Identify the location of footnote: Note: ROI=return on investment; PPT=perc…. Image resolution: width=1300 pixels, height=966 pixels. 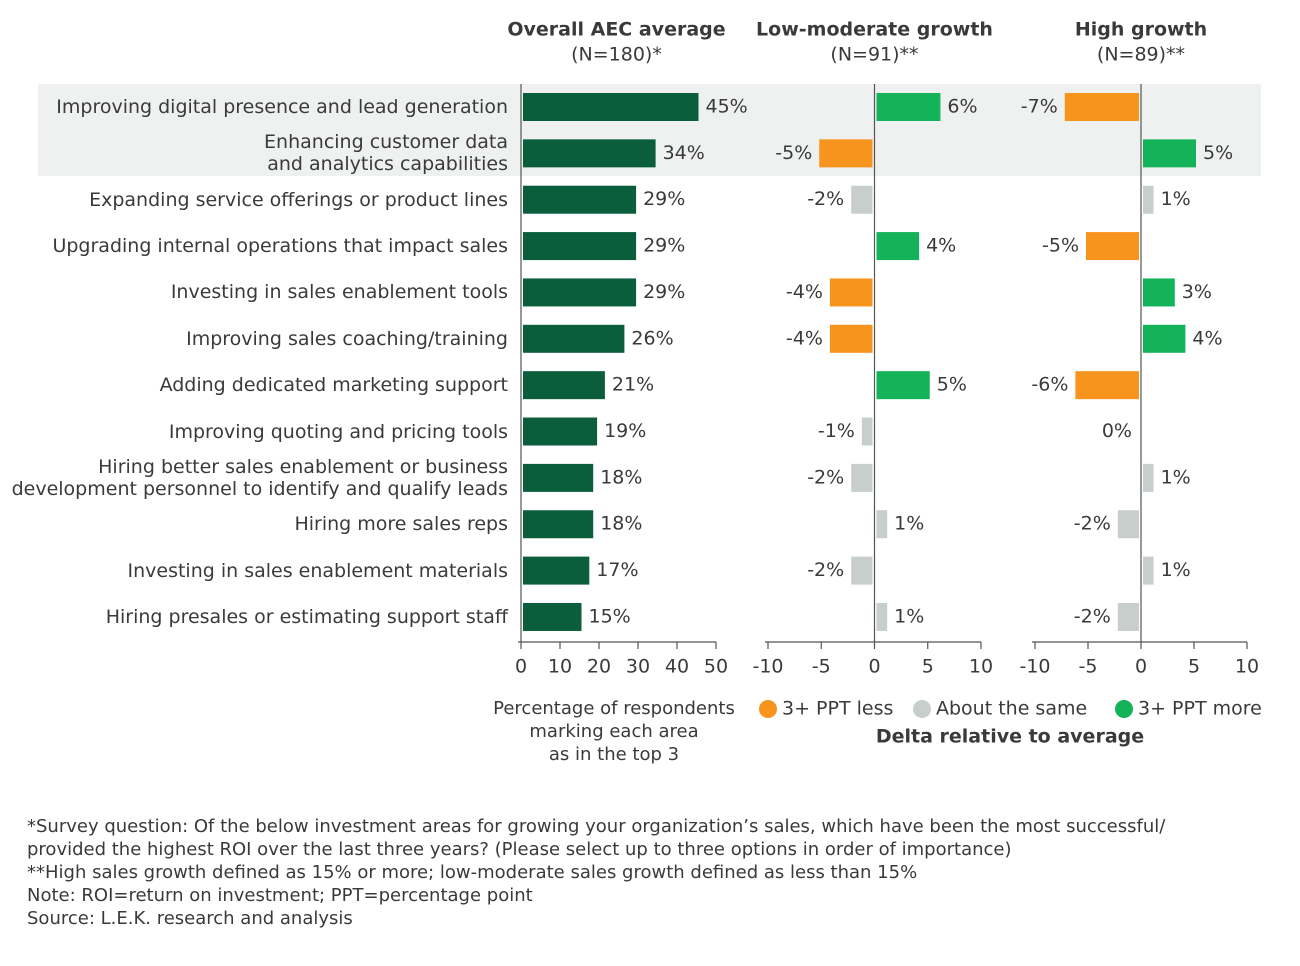
(280, 895).